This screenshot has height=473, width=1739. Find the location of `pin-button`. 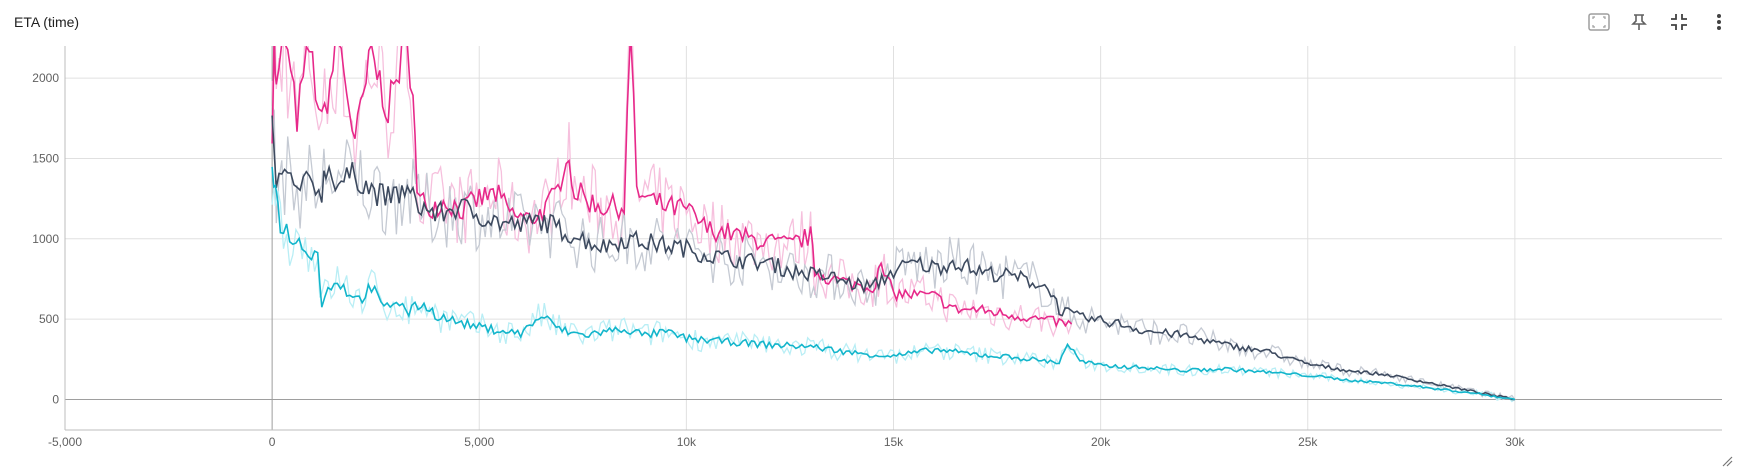

pin-button is located at coordinates (1639, 22).